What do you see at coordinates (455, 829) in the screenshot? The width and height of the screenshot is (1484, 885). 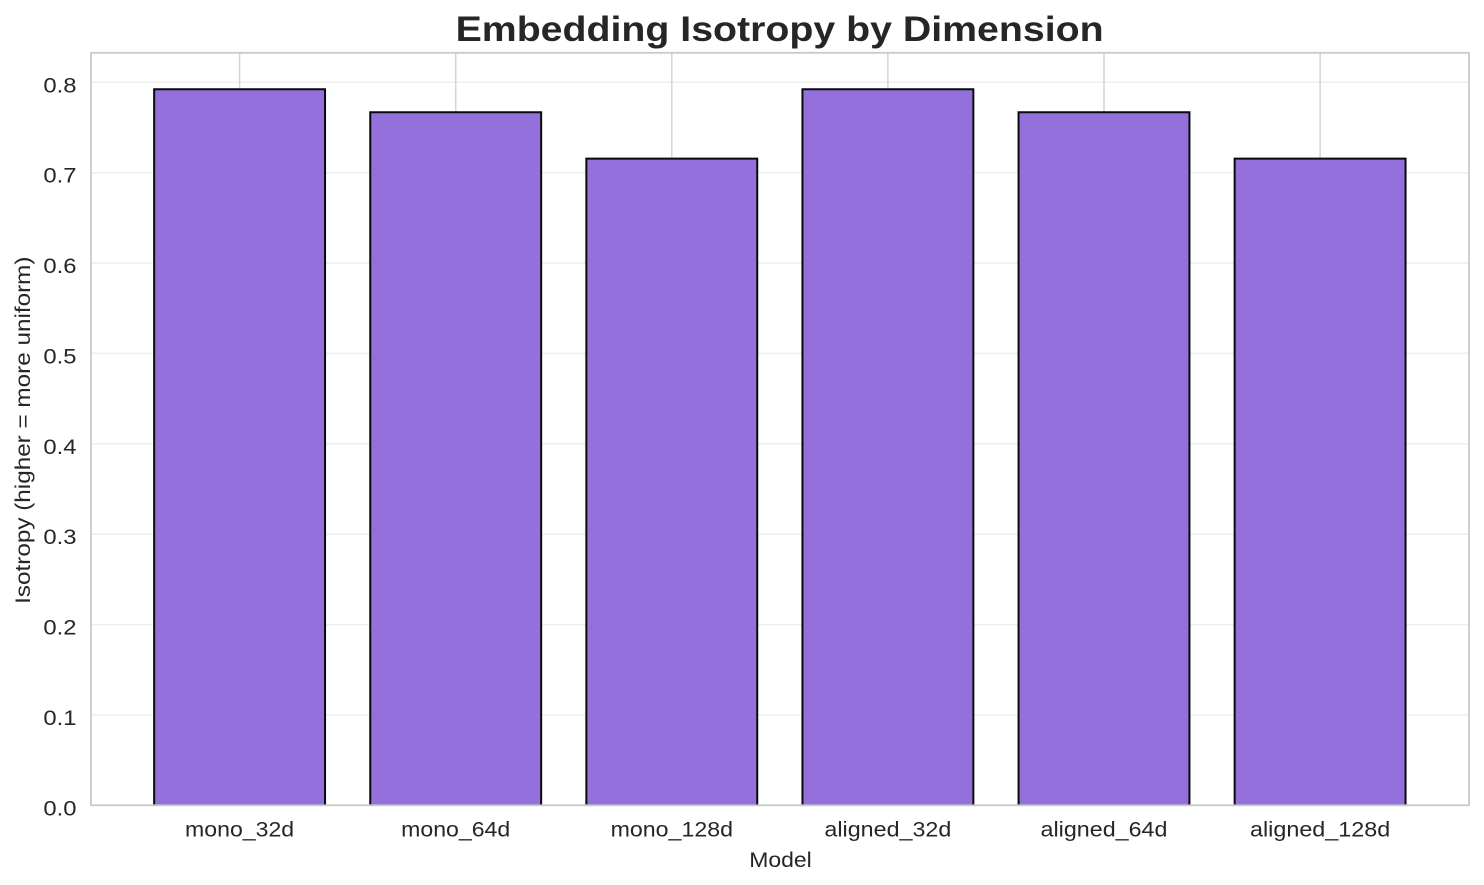 I see `svg-text: mono_64d` at bounding box center [455, 829].